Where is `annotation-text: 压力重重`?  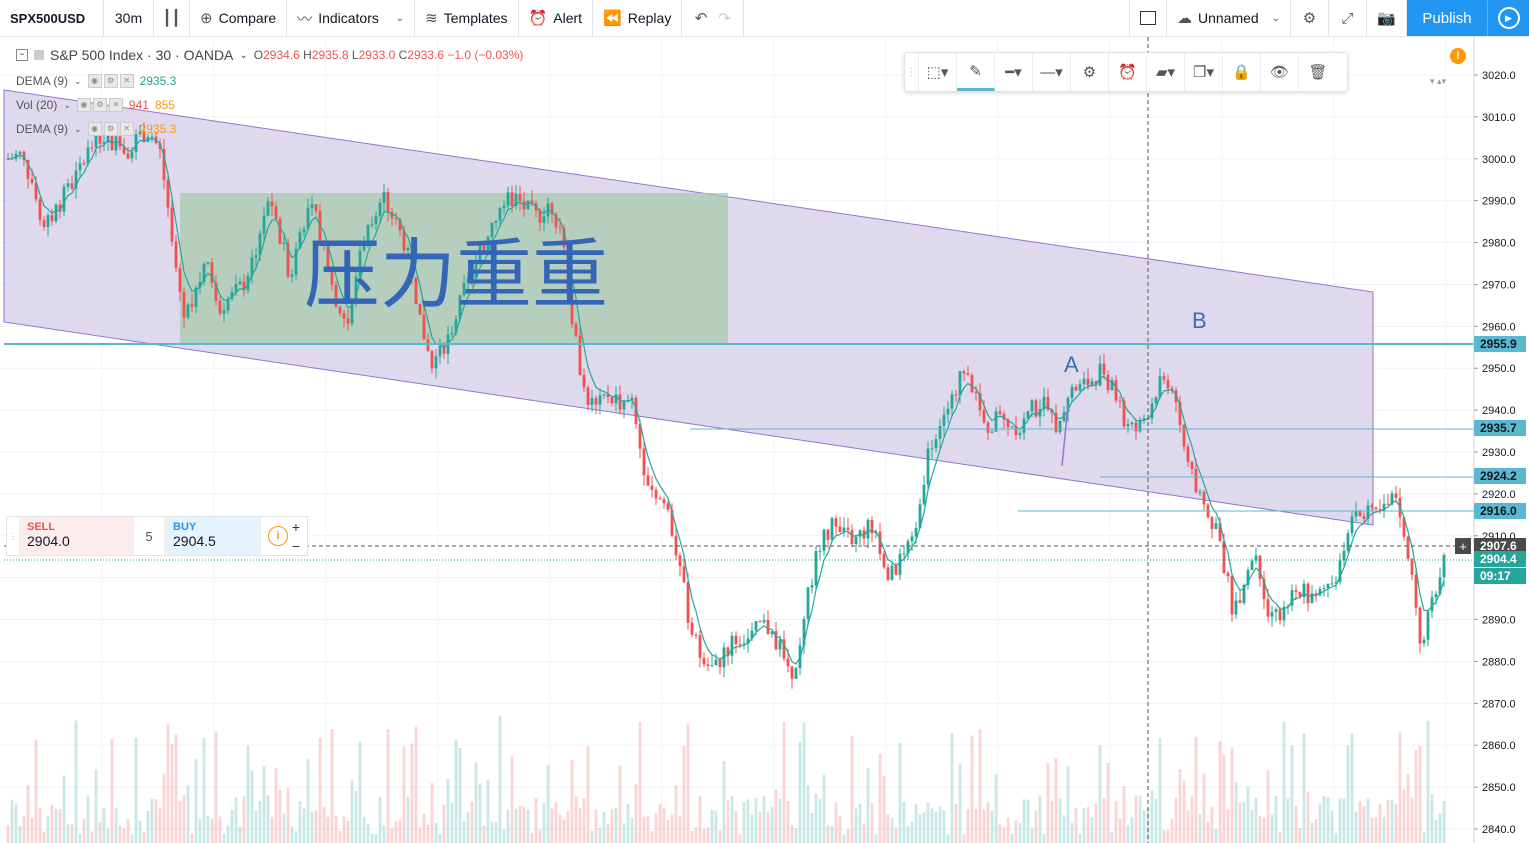 annotation-text: 压力重重 is located at coordinates (456, 274).